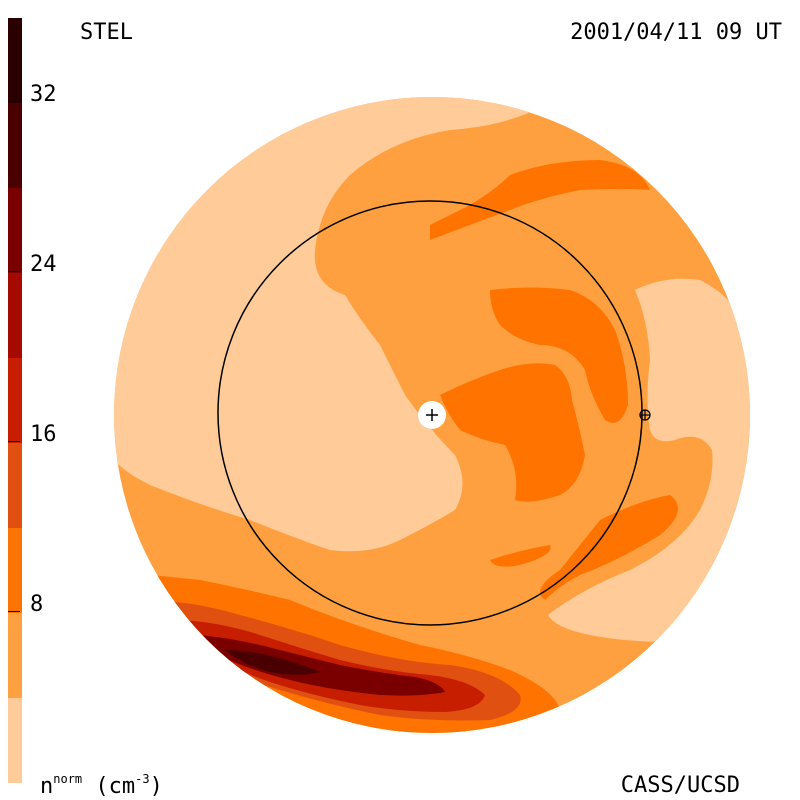 This screenshot has width=800, height=800. What do you see at coordinates (676, 32) in the screenshot?
I see `datetime-label: 2001/04/11 09 UT` at bounding box center [676, 32].